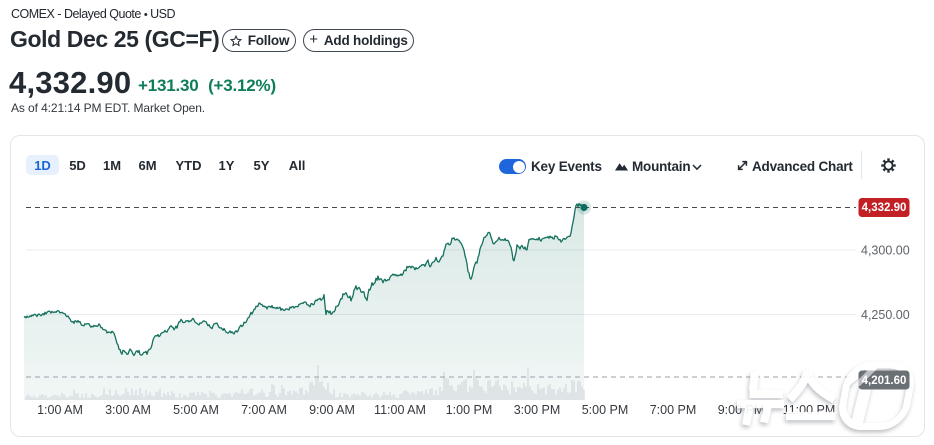 This screenshot has width=934, height=445. What do you see at coordinates (264, 410) in the screenshot?
I see `svg-text: 7:00 AM` at bounding box center [264, 410].